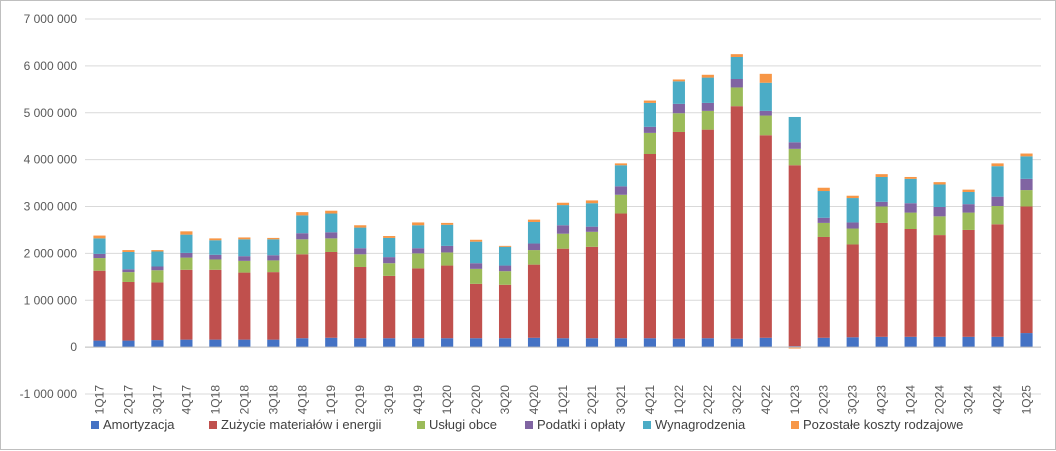 The width and height of the screenshot is (1056, 451). What do you see at coordinates (505, 400) in the screenshot?
I see `x-tick-label: 3Q20` at bounding box center [505, 400].